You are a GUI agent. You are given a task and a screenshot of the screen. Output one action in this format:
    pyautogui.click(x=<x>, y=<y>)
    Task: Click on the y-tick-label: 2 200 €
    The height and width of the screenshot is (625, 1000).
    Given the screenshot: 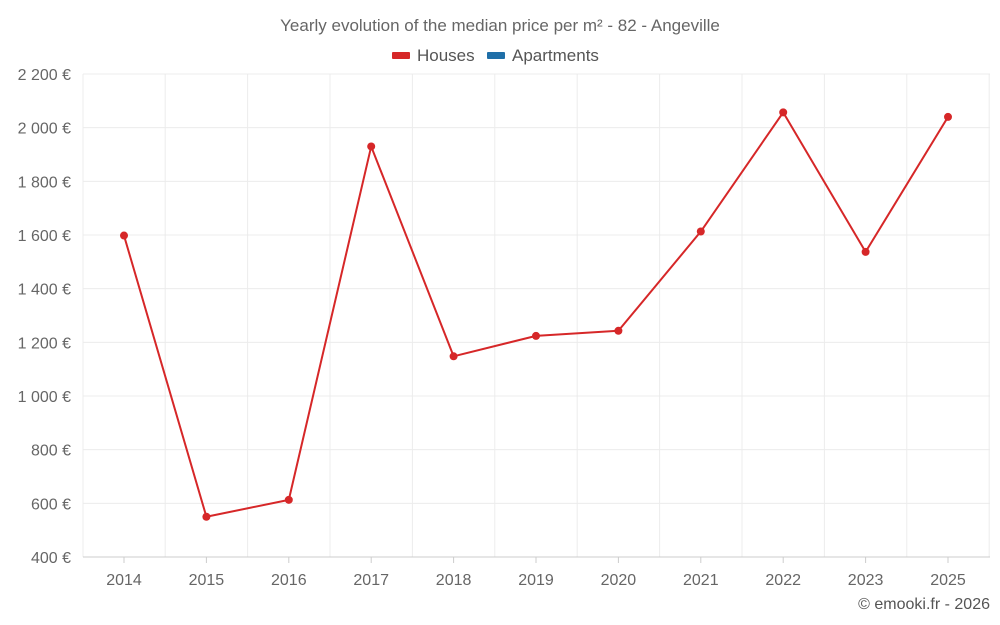 What is the action you would take?
    pyautogui.click(x=44, y=75)
    